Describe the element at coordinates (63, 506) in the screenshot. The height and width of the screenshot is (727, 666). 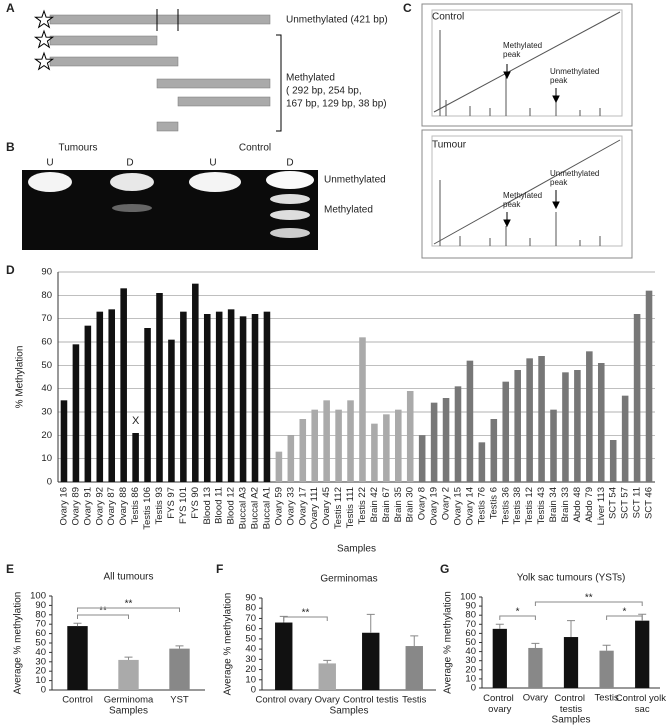
I see `x-tick-label: Ovary 16` at that location.